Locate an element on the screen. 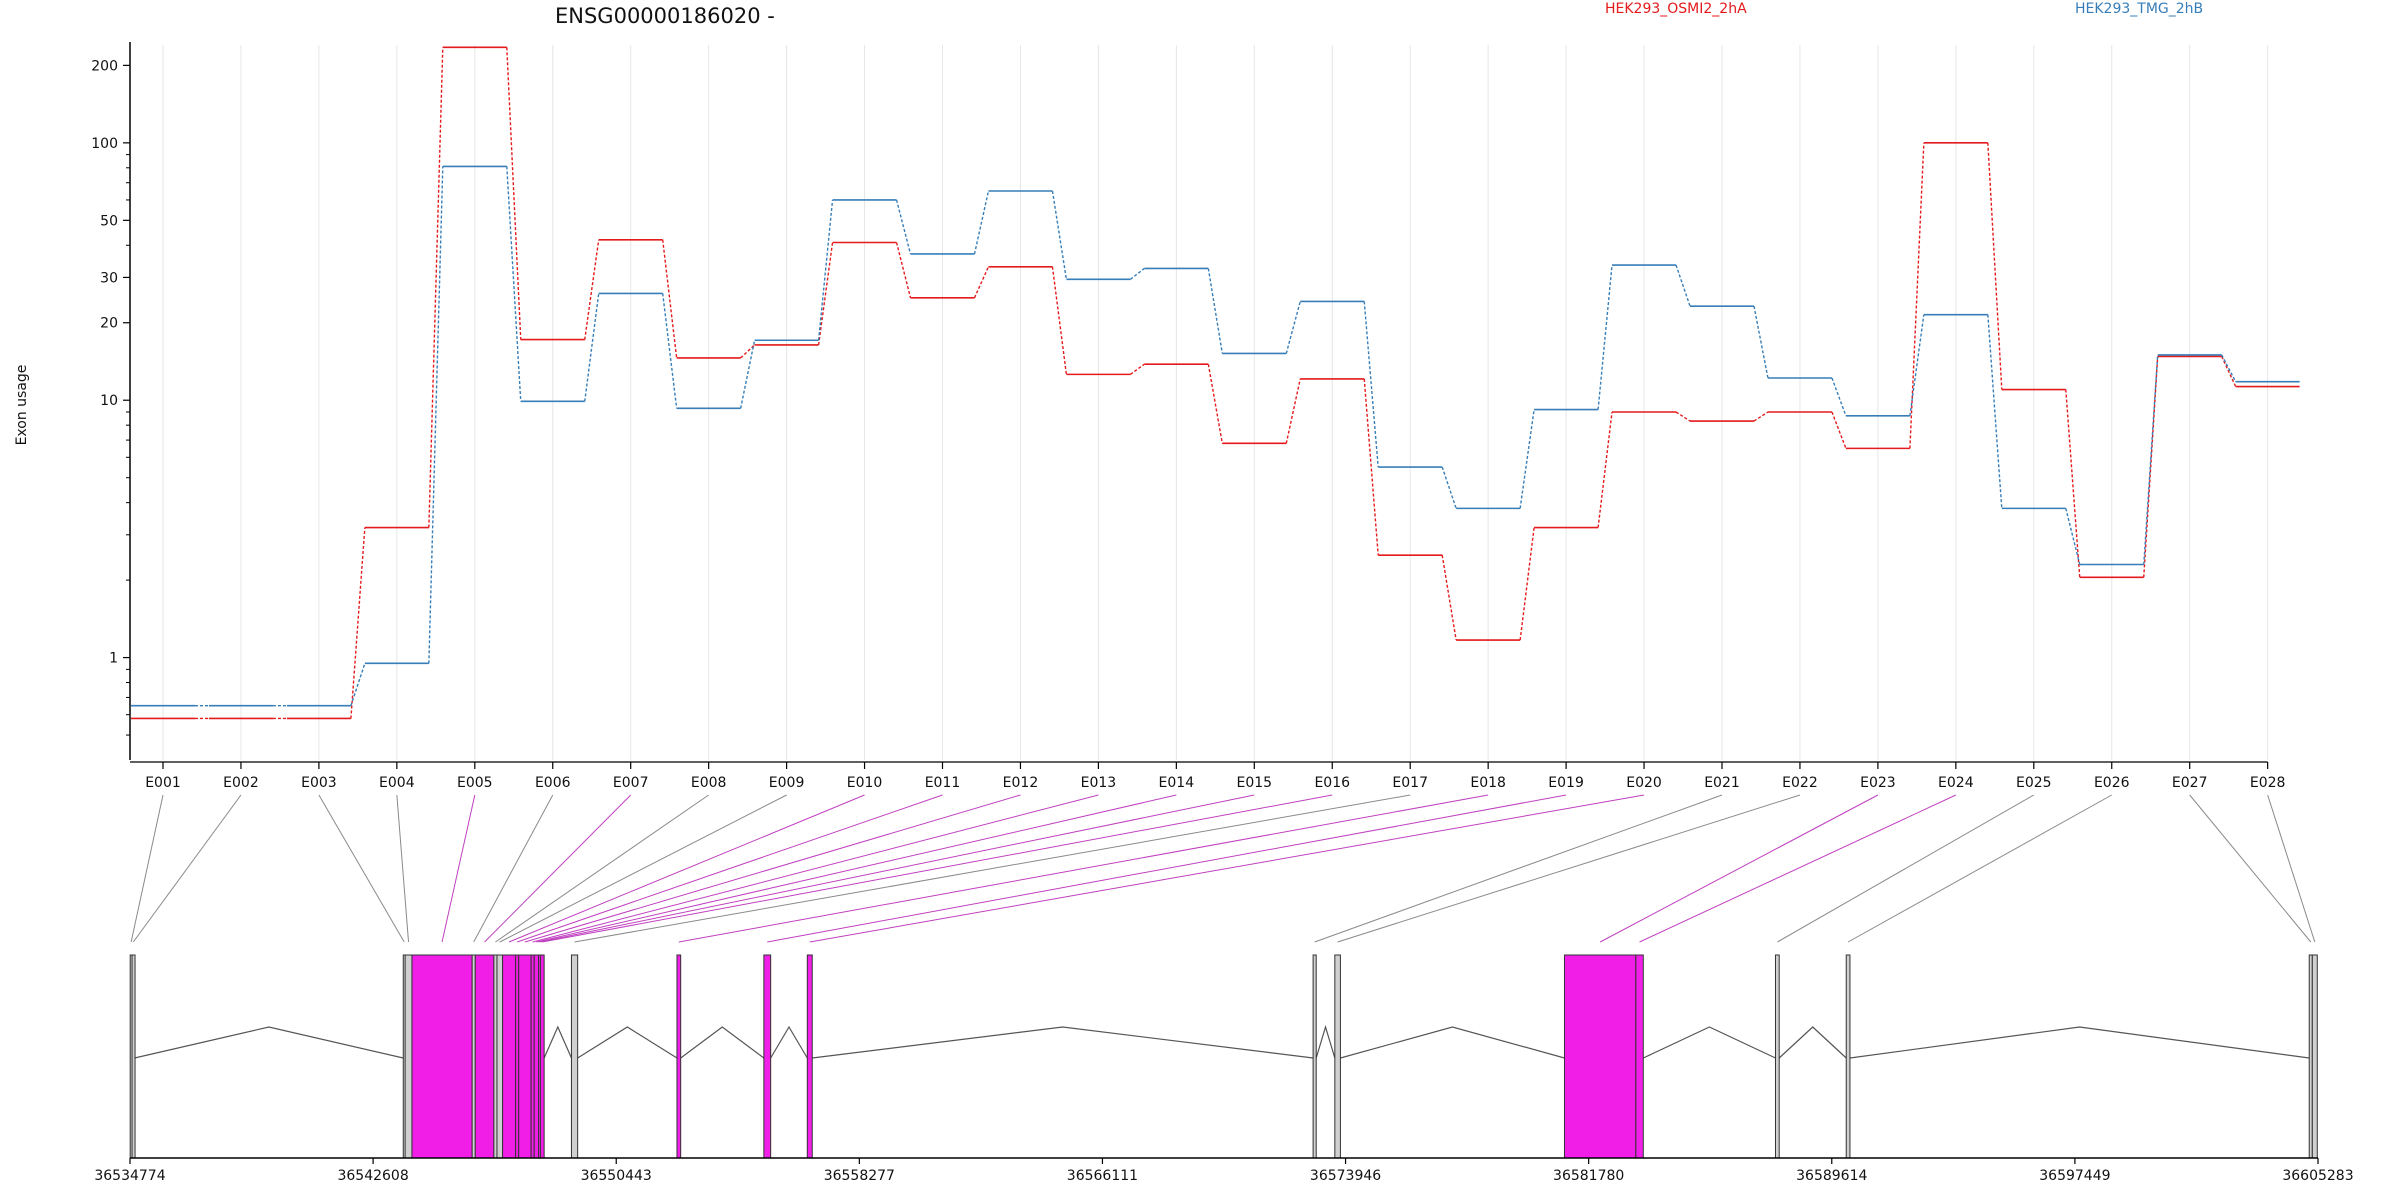 The image size is (2400, 1200). x-tick-label-e006: E006 is located at coordinates (553, 783).